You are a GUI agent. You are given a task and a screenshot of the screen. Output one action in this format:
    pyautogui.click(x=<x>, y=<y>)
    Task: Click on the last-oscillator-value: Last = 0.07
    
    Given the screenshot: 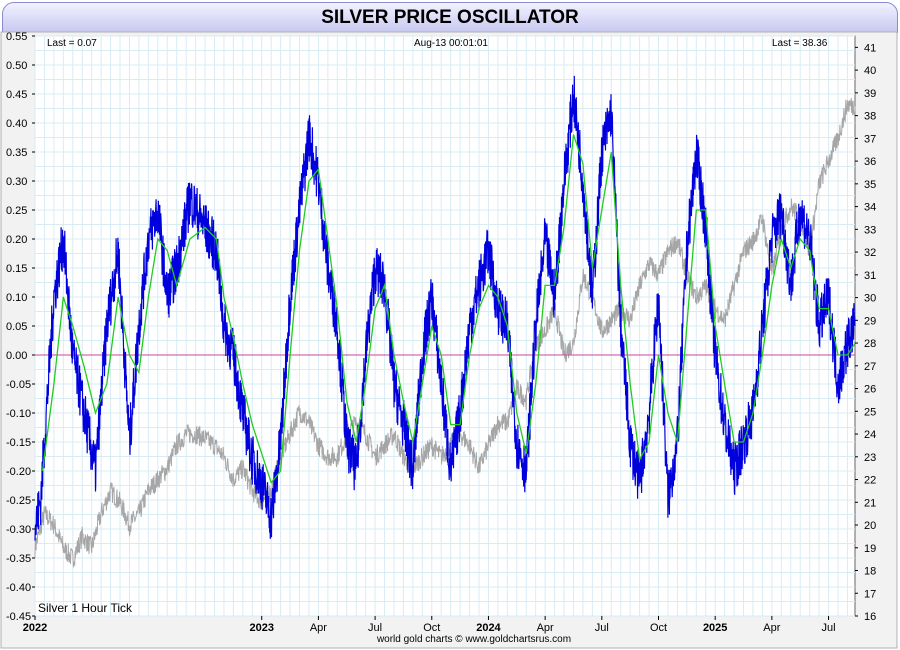 What is the action you would take?
    pyautogui.click(x=72, y=43)
    